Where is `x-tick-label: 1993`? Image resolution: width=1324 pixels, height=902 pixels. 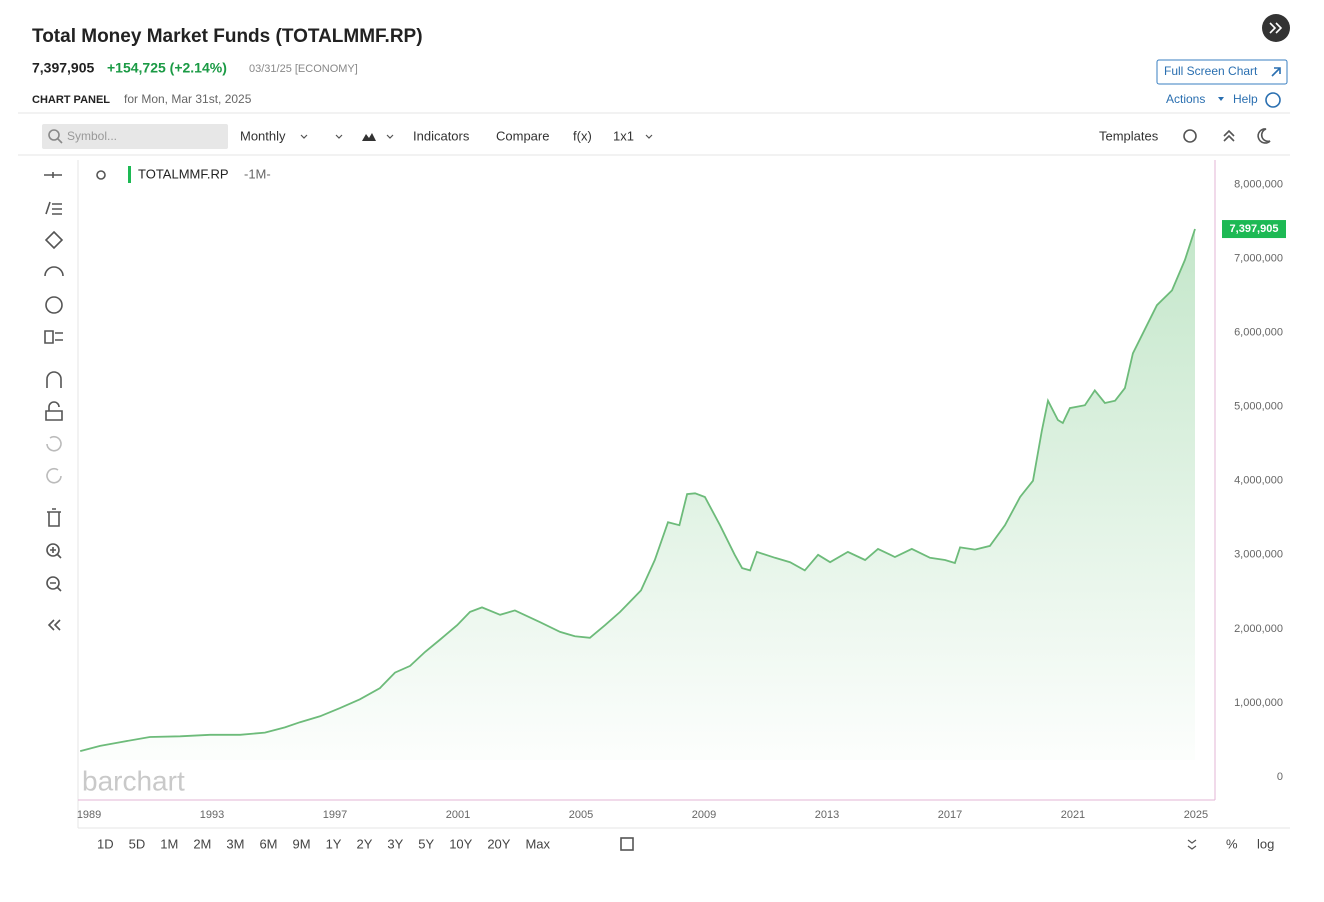
x-tick-label: 1993 is located at coordinates (212, 815).